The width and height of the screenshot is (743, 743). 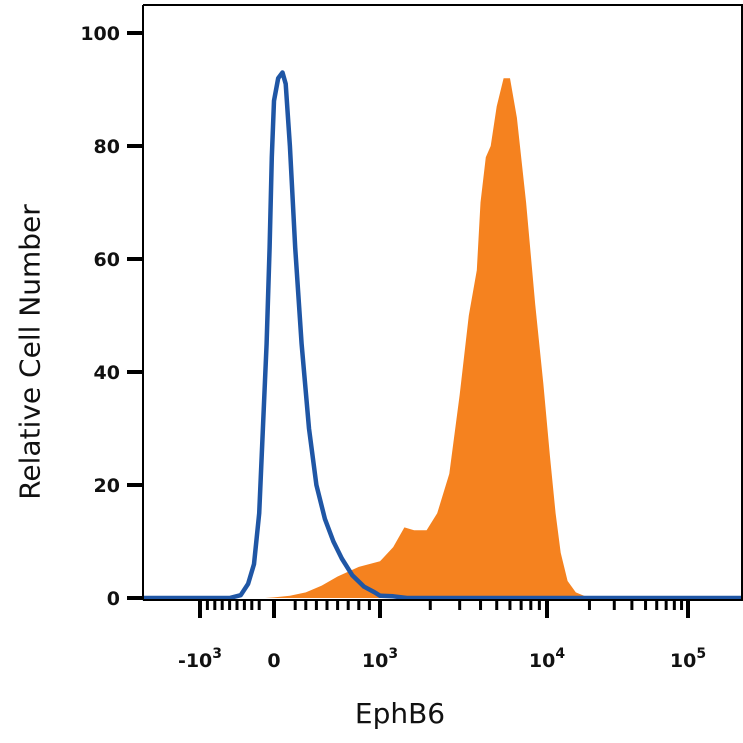 What do you see at coordinates (547, 659) in the screenshot?
I see `x-tick-label: 10⁴` at bounding box center [547, 659].